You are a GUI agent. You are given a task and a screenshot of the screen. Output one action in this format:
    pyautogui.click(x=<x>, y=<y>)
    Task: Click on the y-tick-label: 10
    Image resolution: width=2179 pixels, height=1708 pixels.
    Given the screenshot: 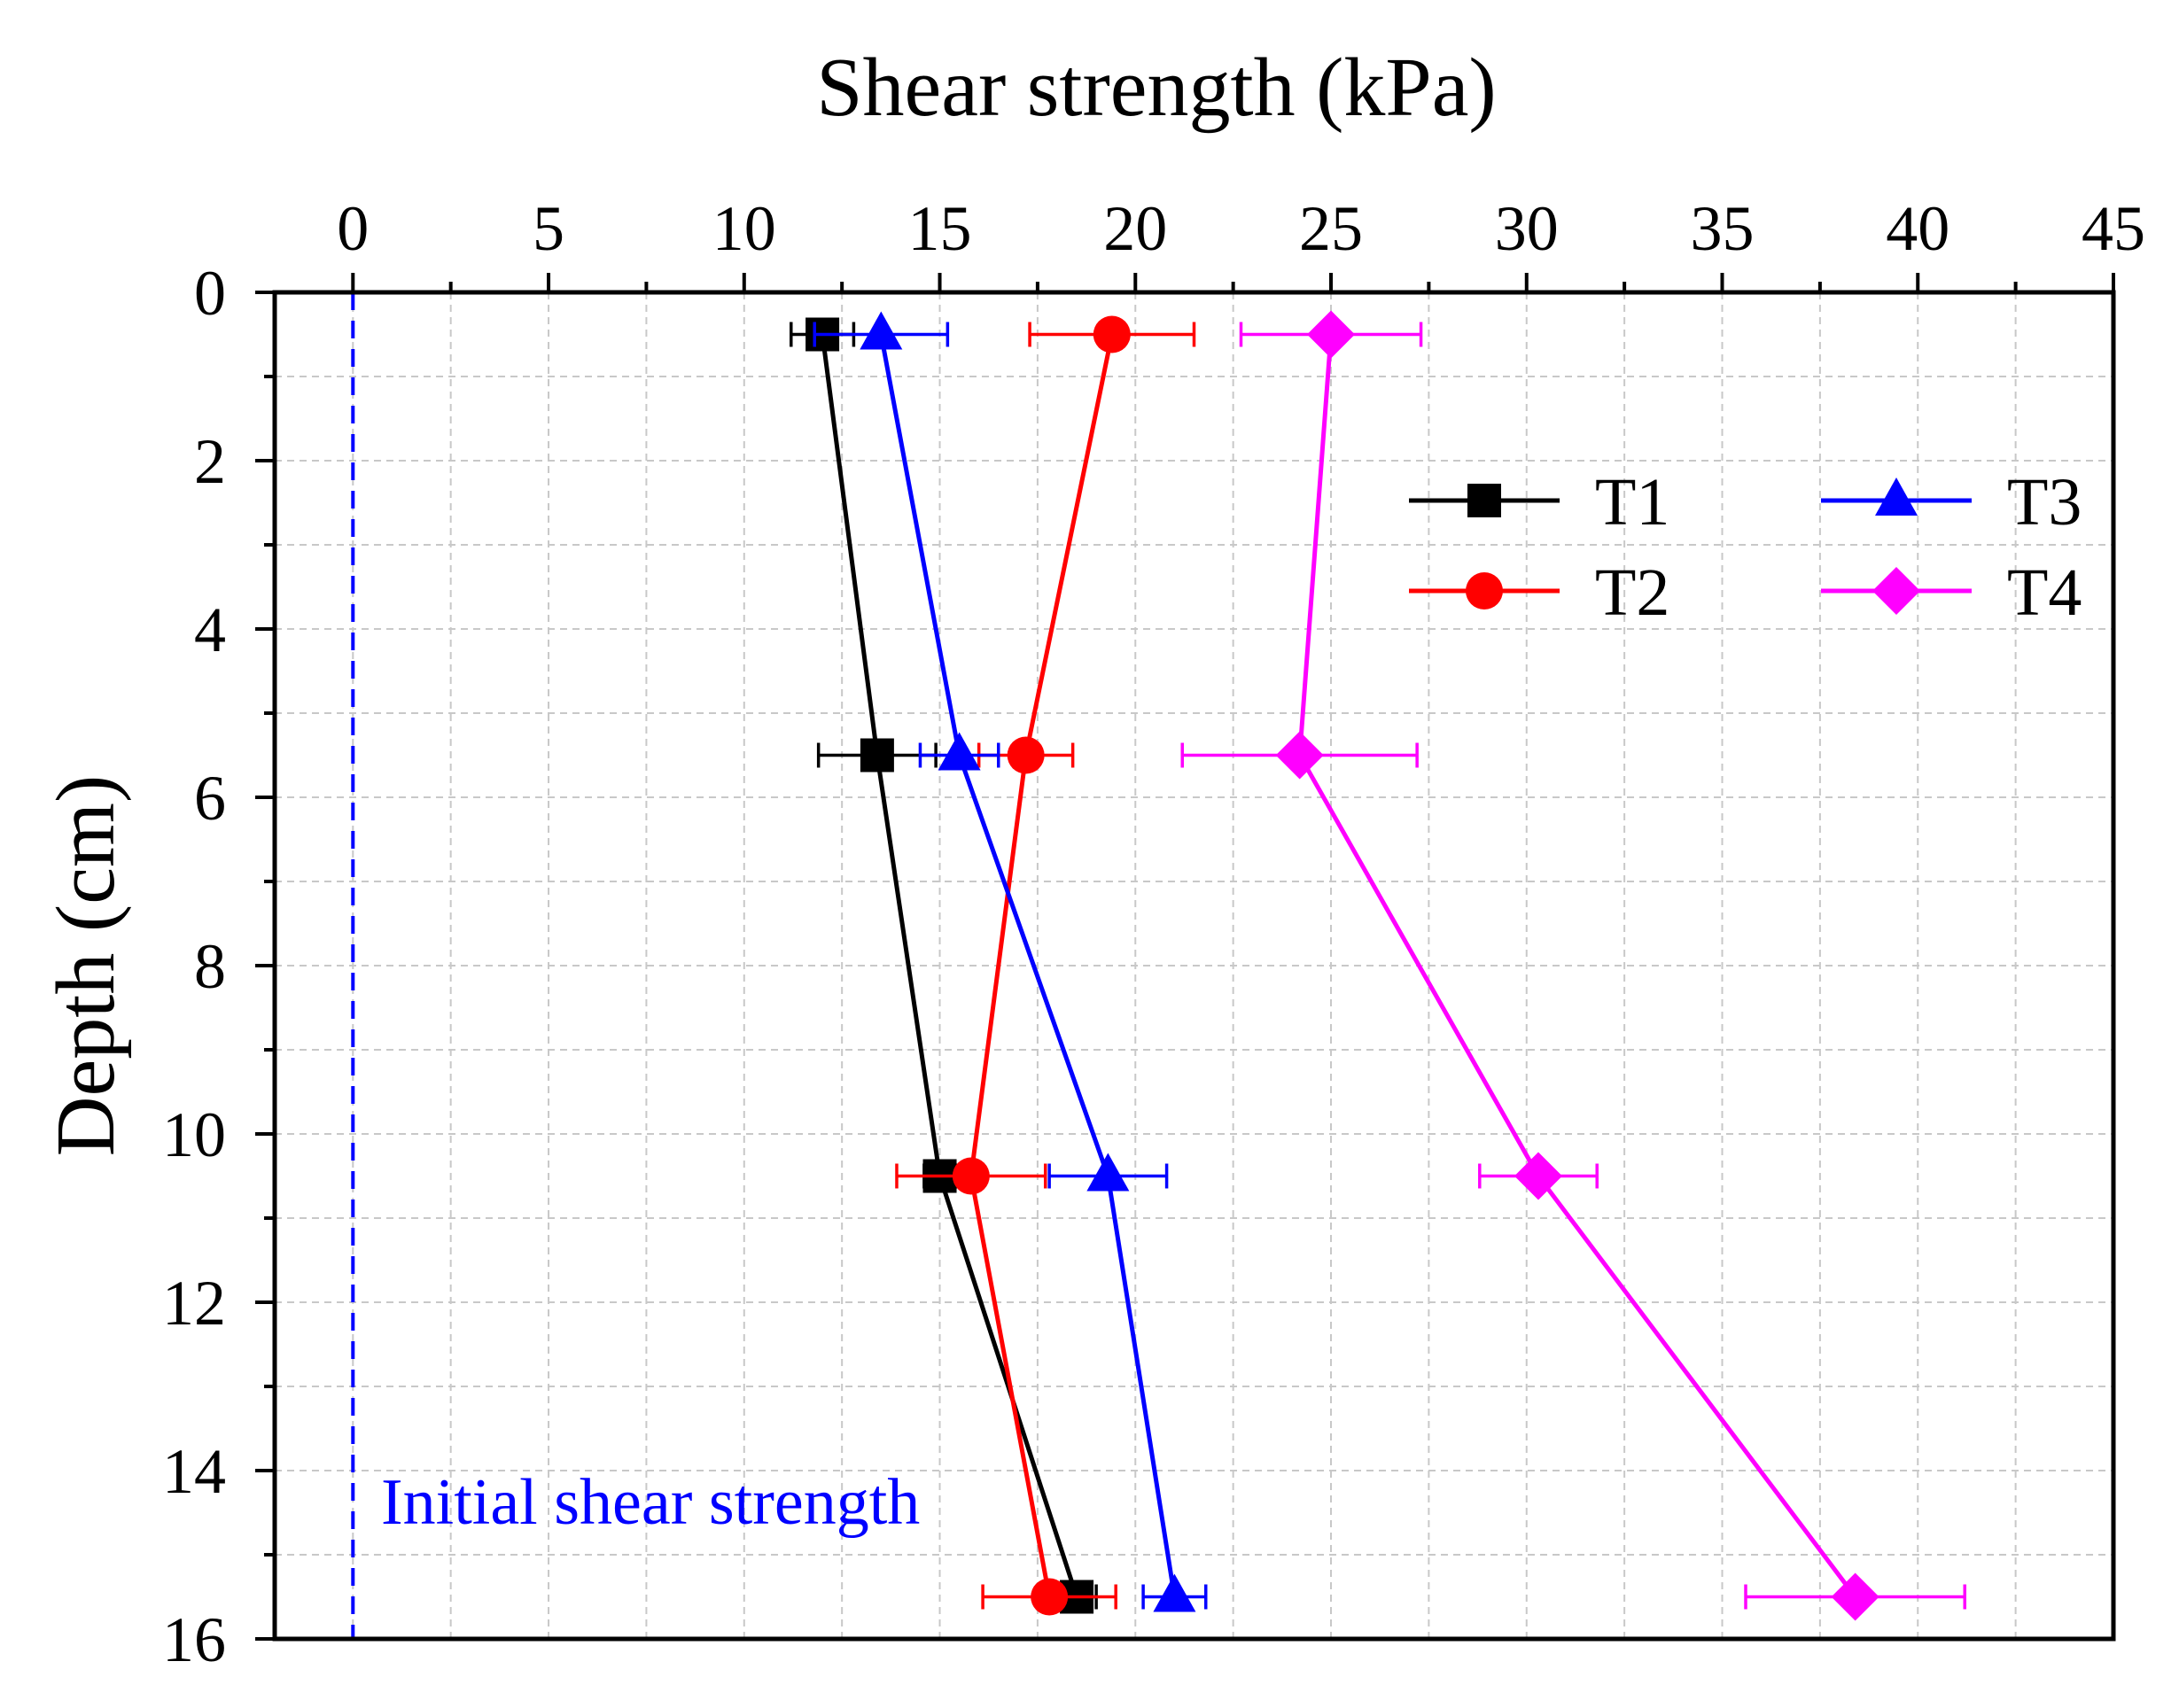 What is the action you would take?
    pyautogui.click(x=194, y=1134)
    